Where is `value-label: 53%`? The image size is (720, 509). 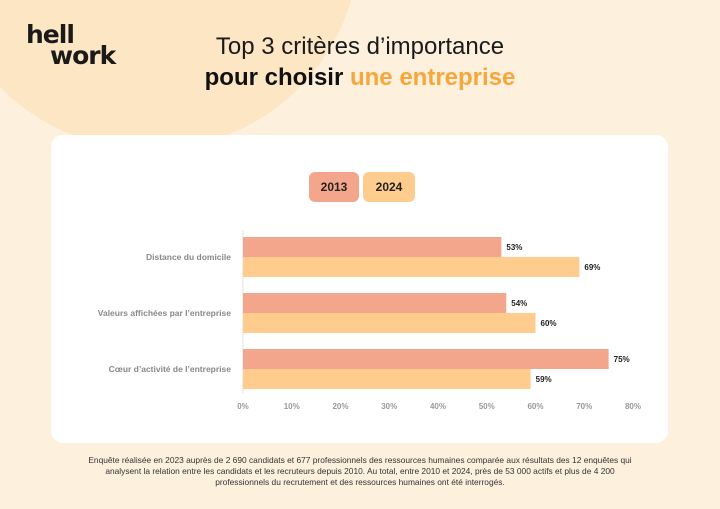 value-label: 53% is located at coordinates (514, 247).